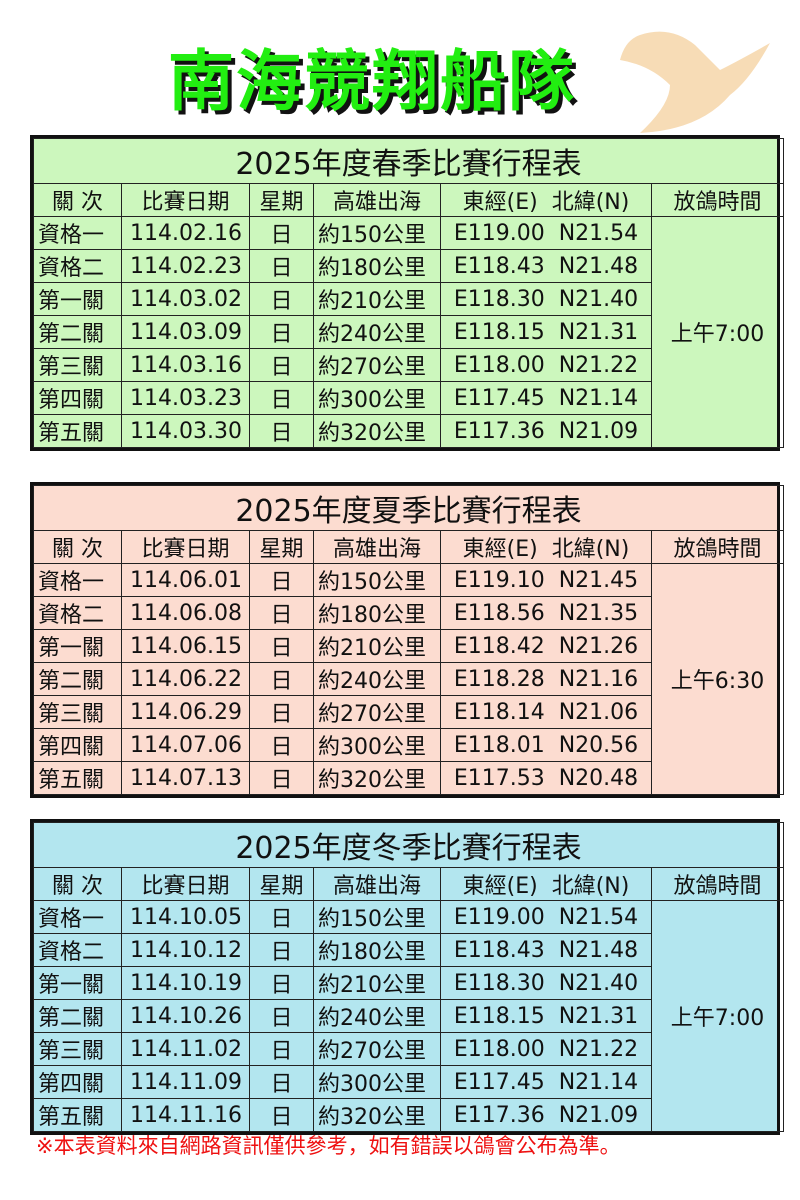  I want to click on date-cell: 114.10.26, so click(185, 1016).